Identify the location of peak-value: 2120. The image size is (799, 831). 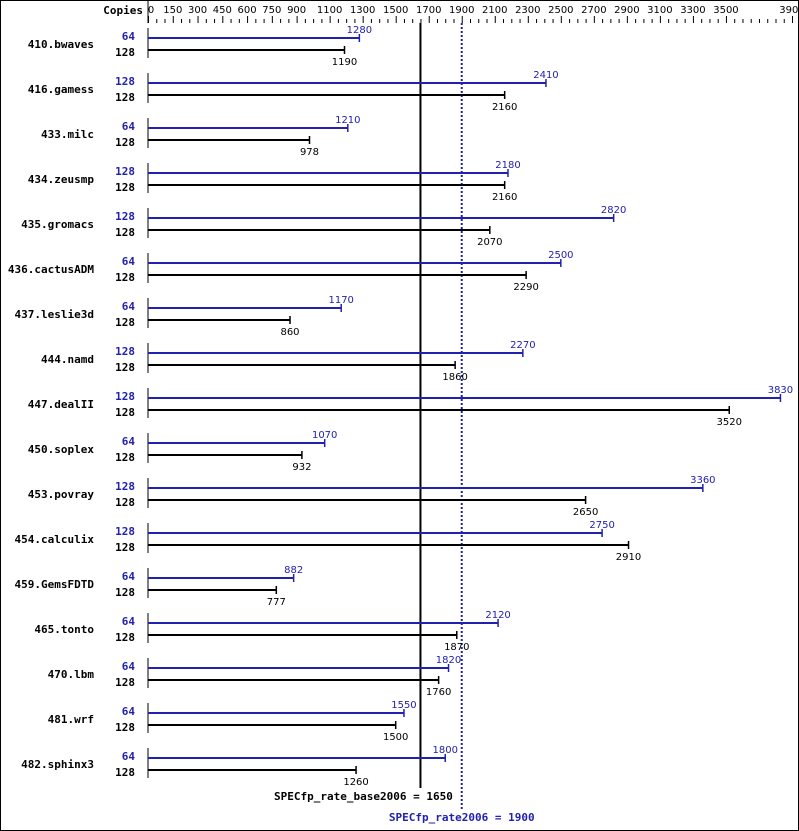
(497, 615).